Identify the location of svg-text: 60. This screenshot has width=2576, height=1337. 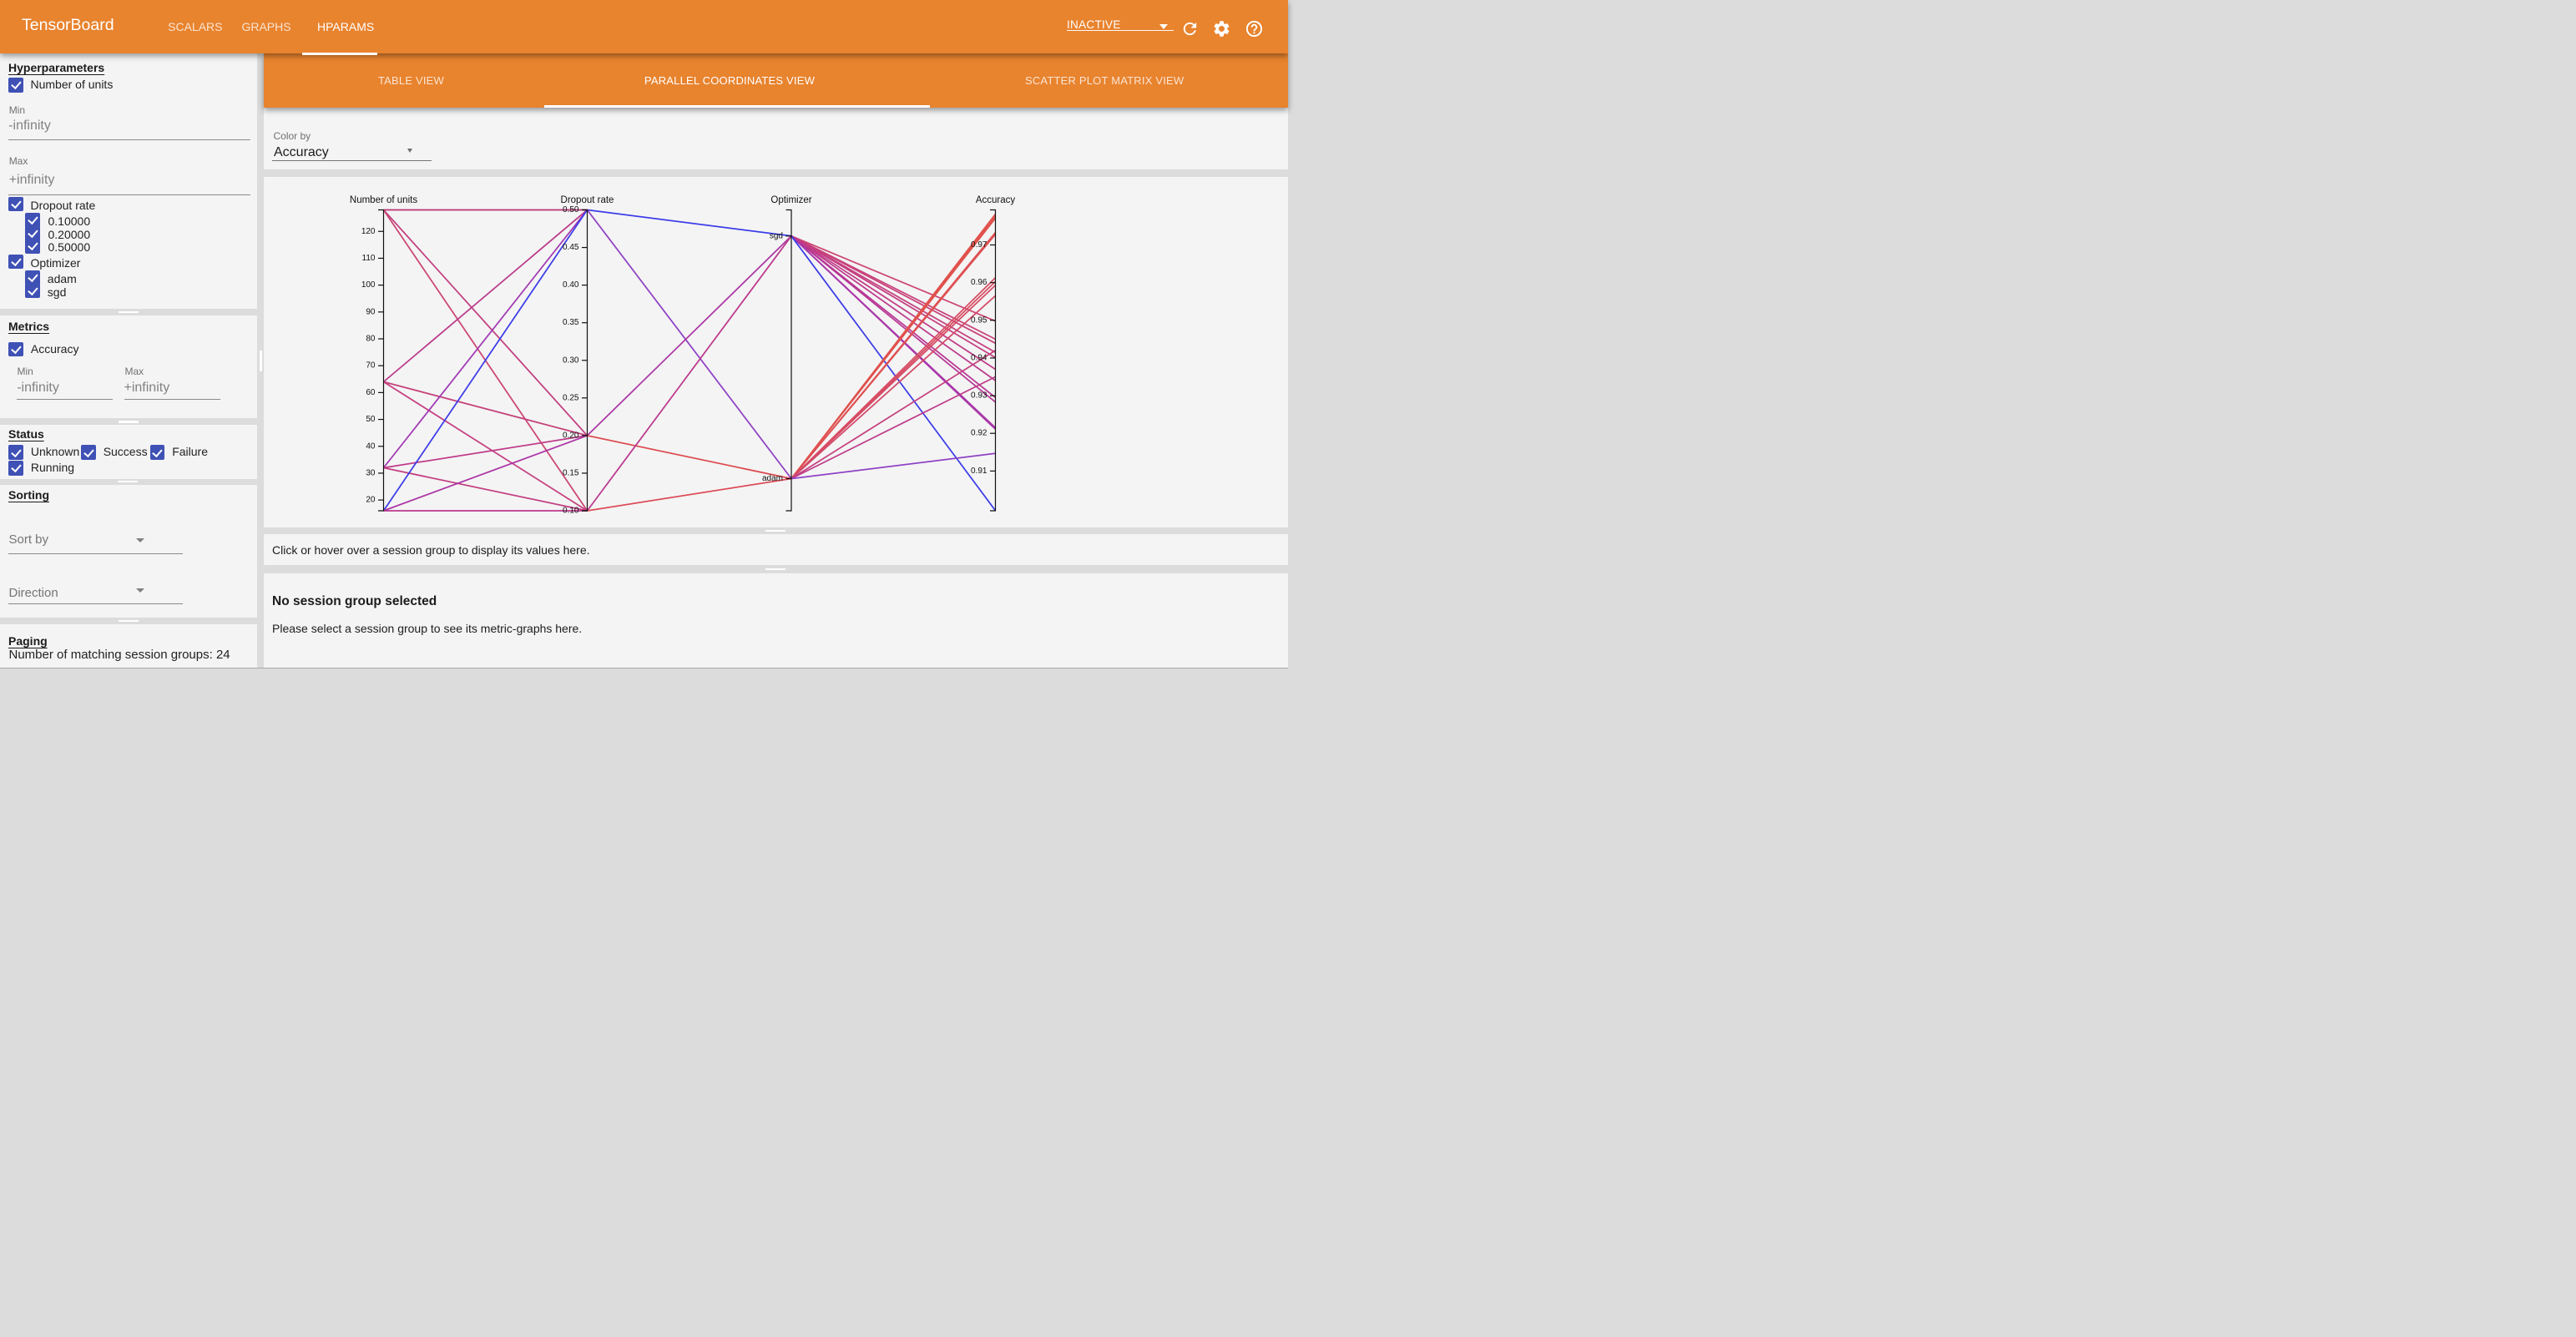
(371, 392).